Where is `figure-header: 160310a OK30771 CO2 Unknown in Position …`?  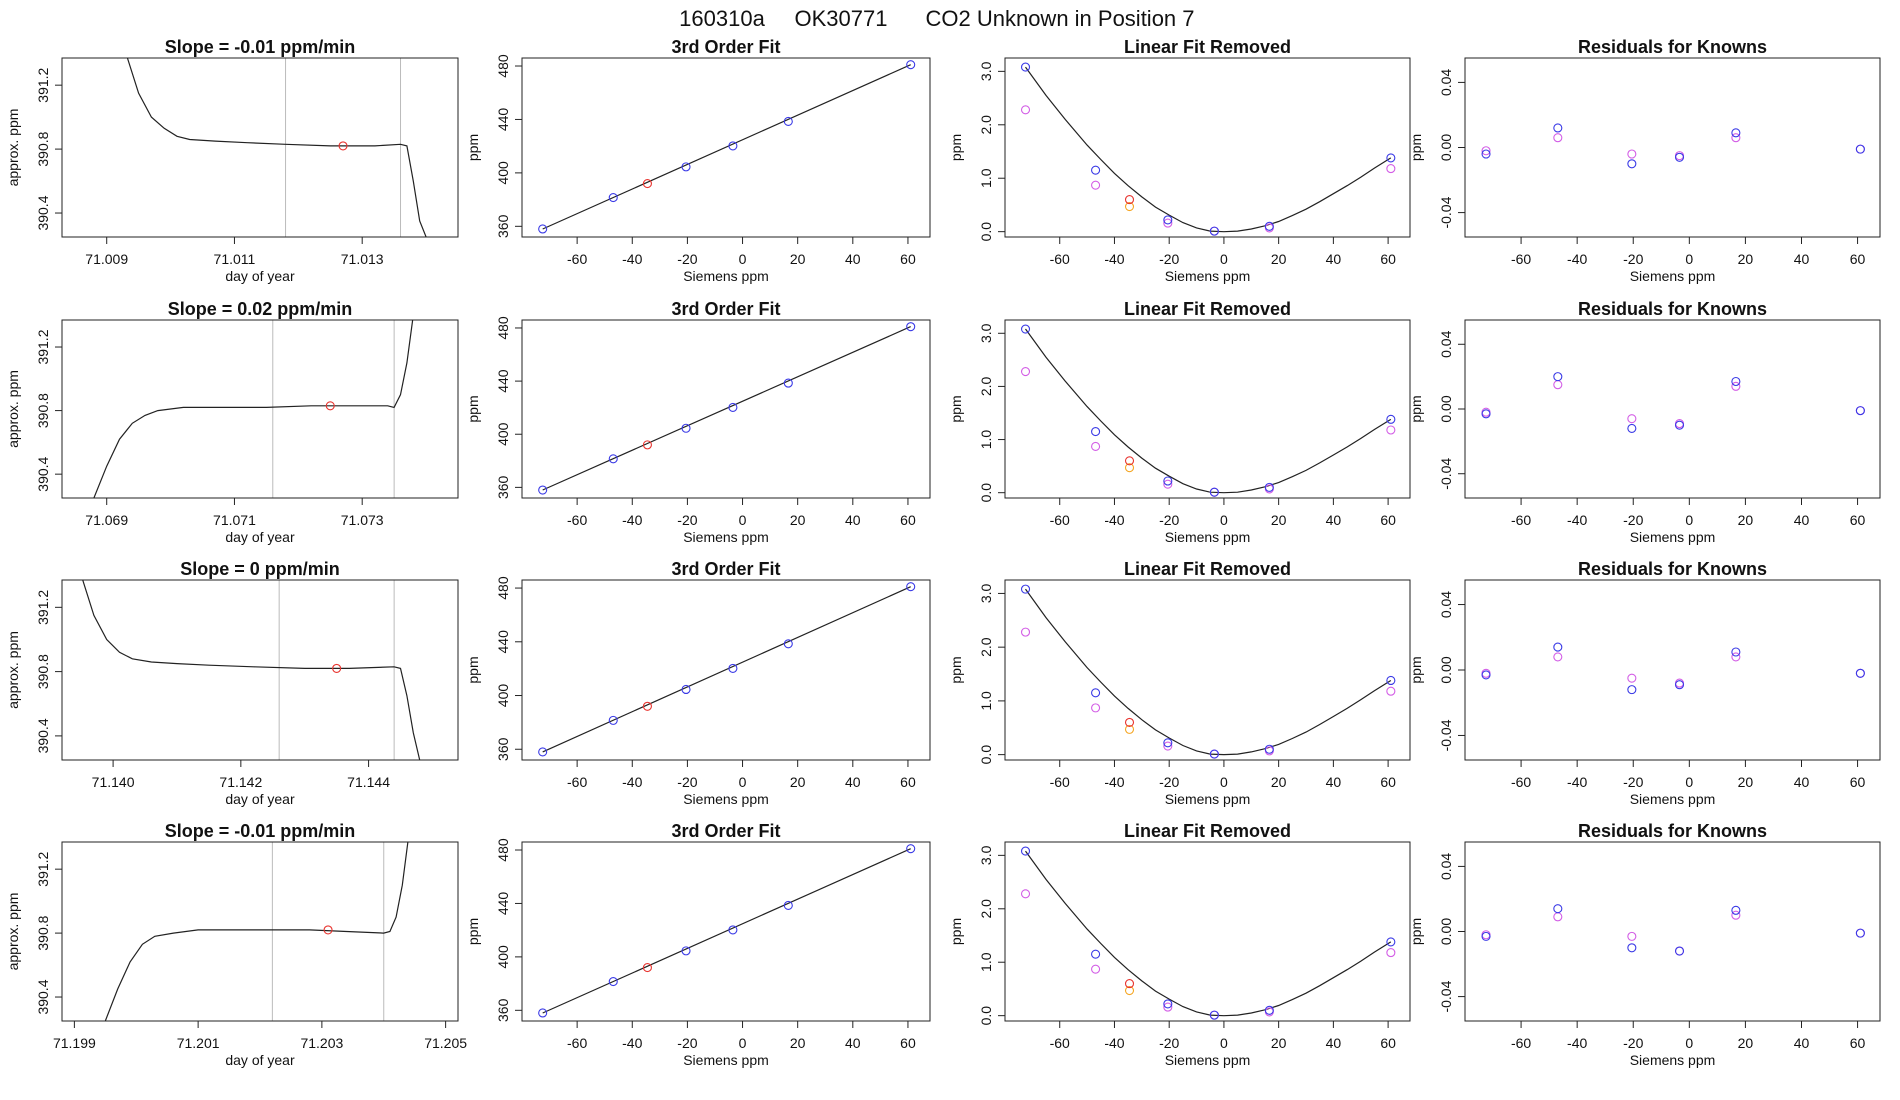 figure-header: 160310a OK30771 CO2 Unknown in Position … is located at coordinates (936, 18).